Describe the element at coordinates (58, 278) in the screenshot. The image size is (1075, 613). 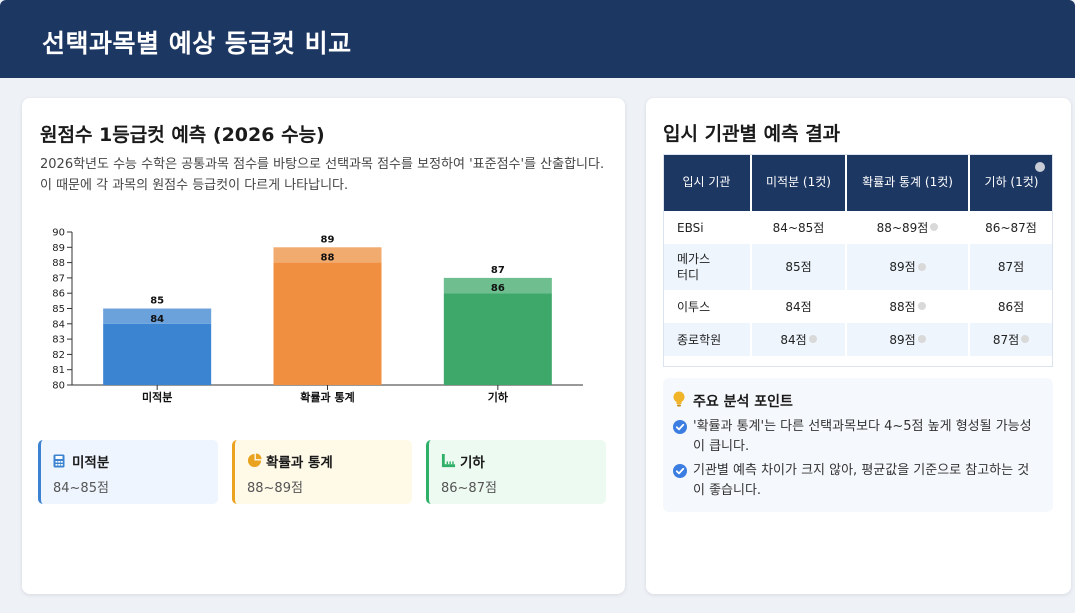
I see `y-tick-label: 87` at that location.